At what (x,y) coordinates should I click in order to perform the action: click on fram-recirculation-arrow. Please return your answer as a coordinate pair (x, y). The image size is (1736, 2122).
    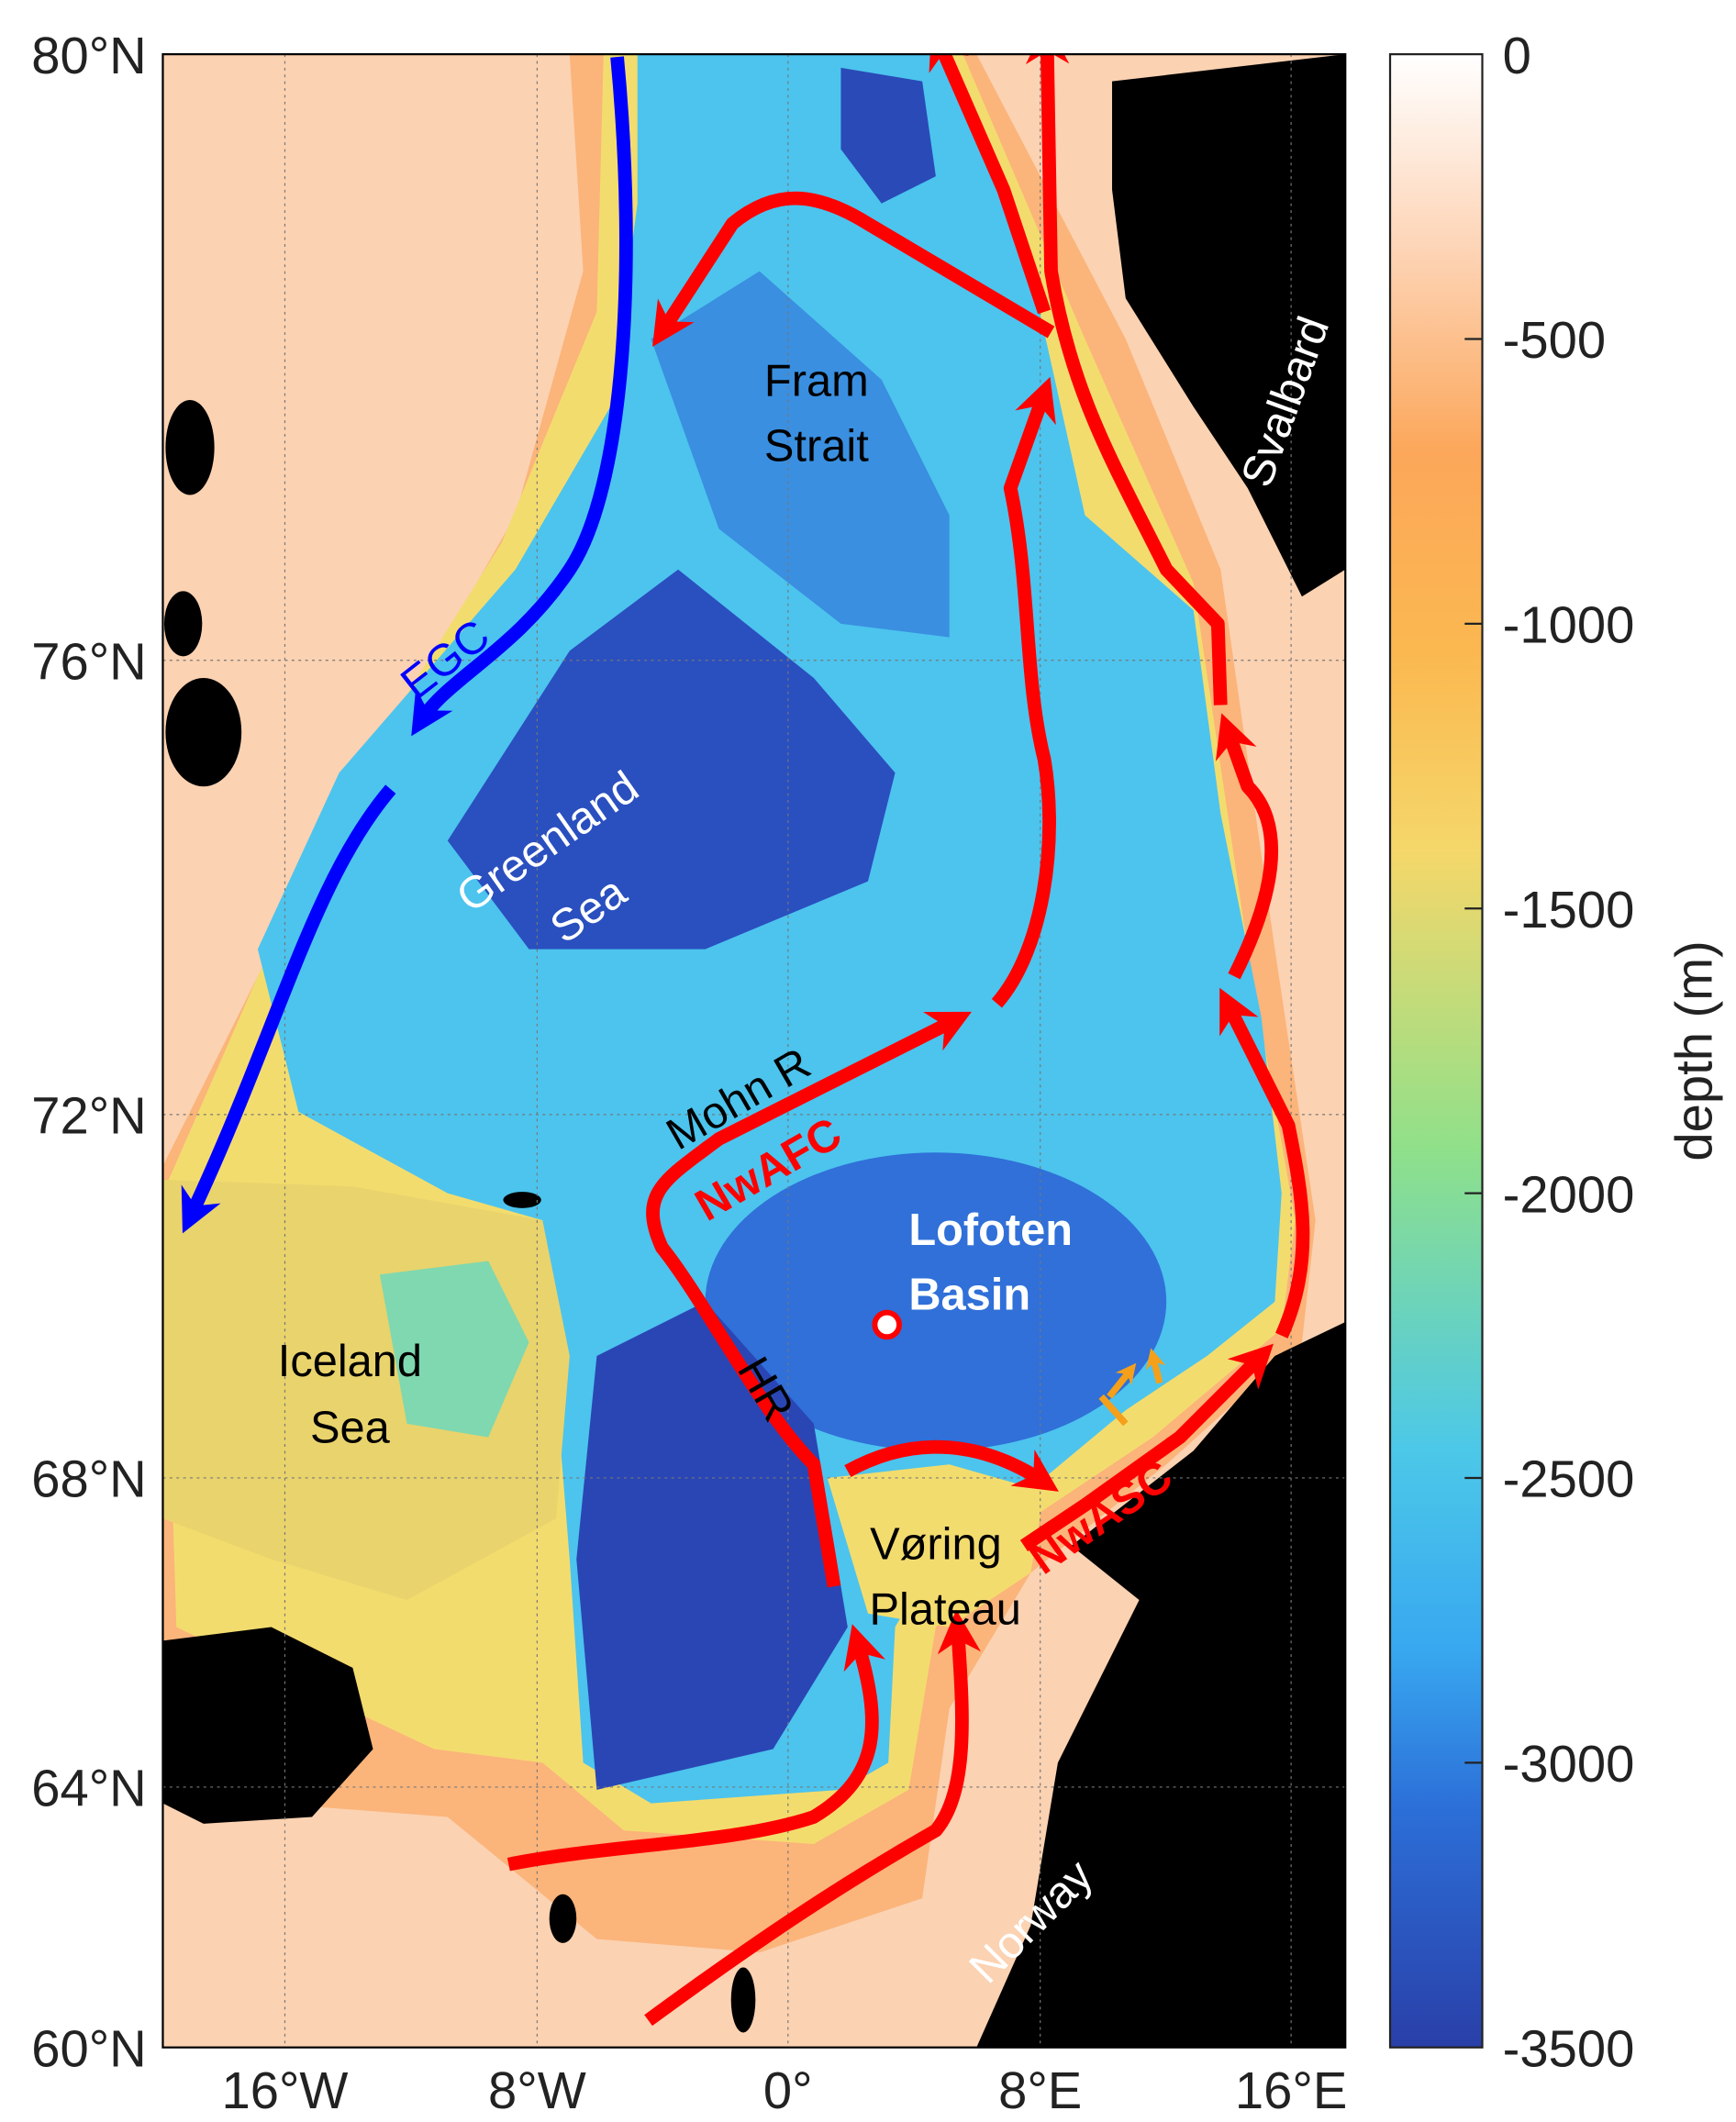
    Looking at the image, I should click on (854, 269).